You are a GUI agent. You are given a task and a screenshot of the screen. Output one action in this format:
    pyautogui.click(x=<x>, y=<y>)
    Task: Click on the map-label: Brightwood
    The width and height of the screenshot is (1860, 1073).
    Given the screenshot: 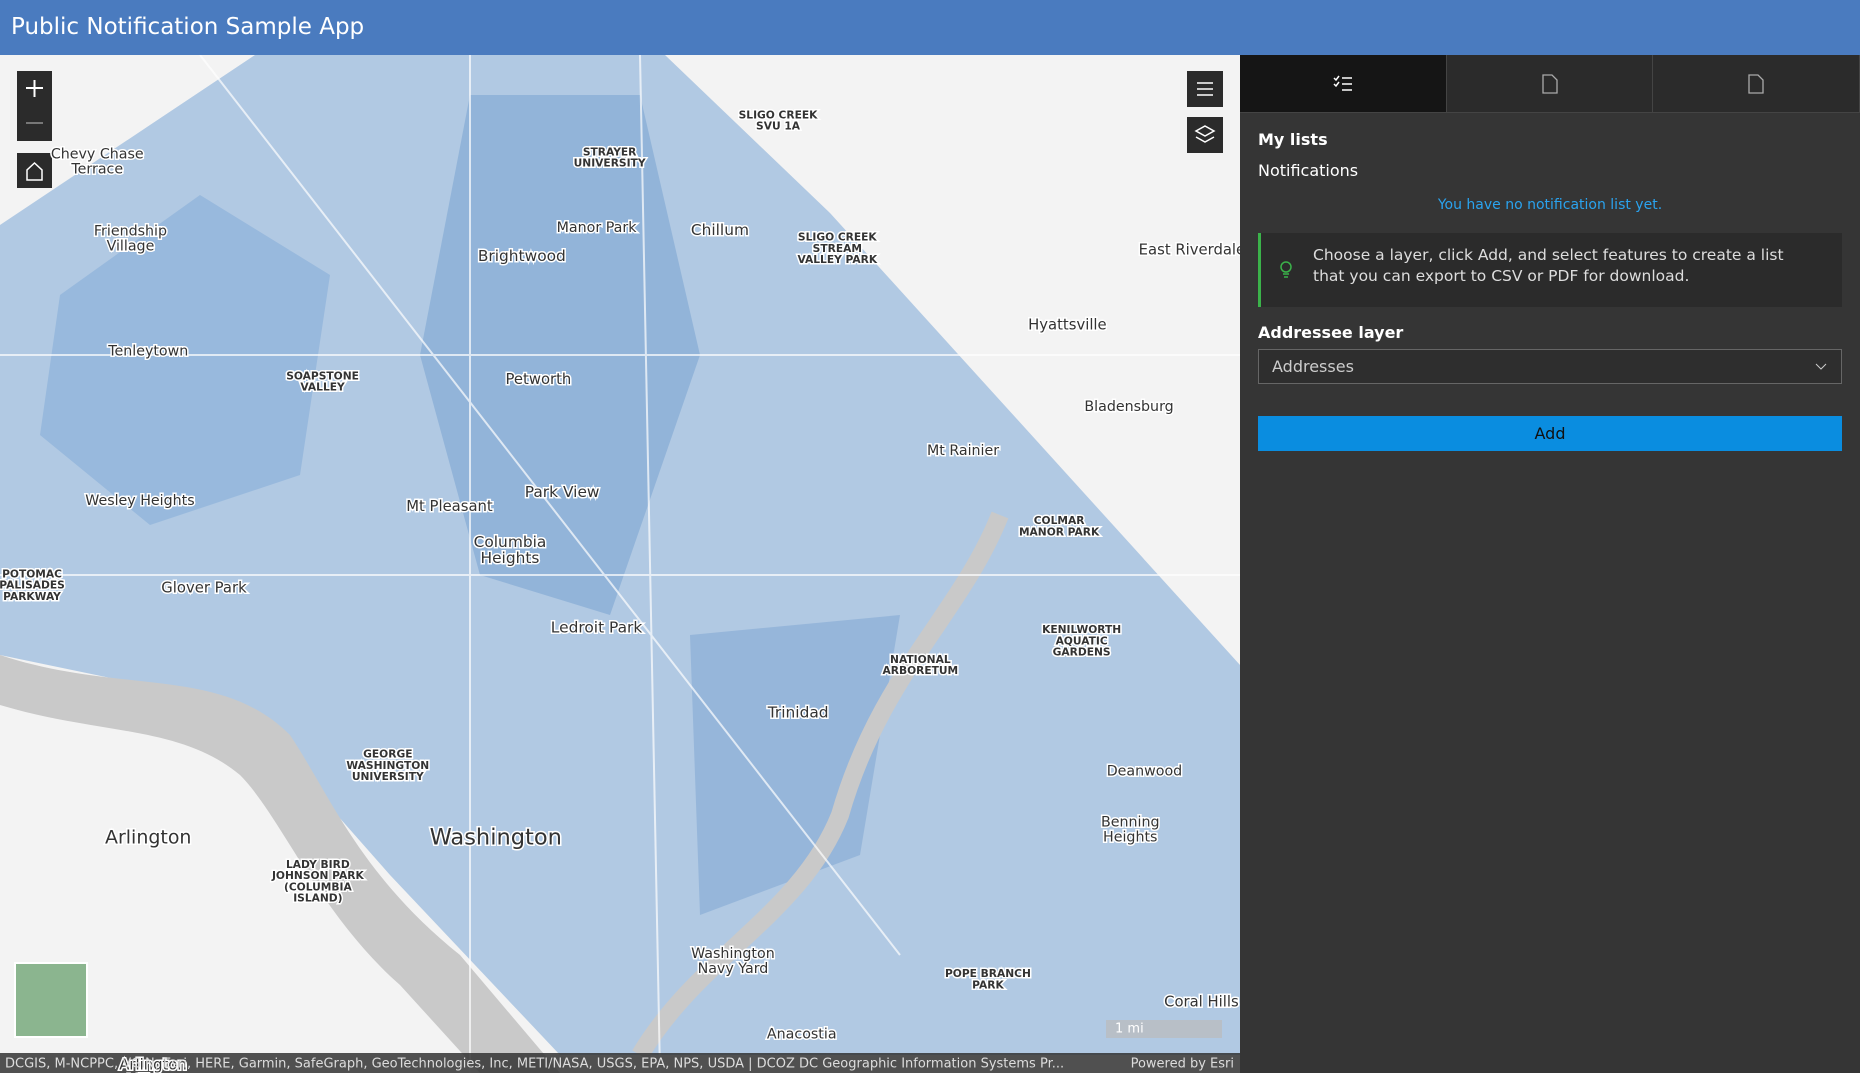 What is the action you would take?
    pyautogui.click(x=522, y=256)
    